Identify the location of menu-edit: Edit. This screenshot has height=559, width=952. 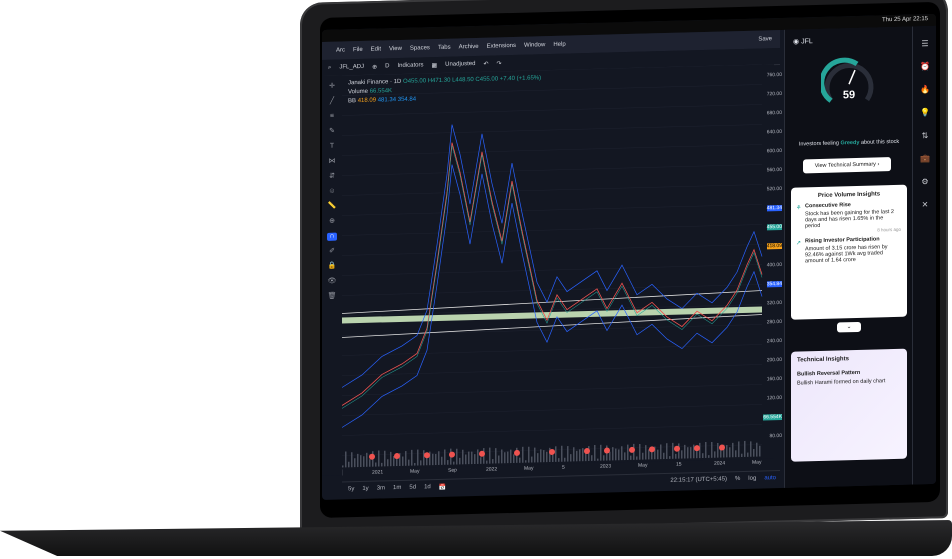
(376, 49).